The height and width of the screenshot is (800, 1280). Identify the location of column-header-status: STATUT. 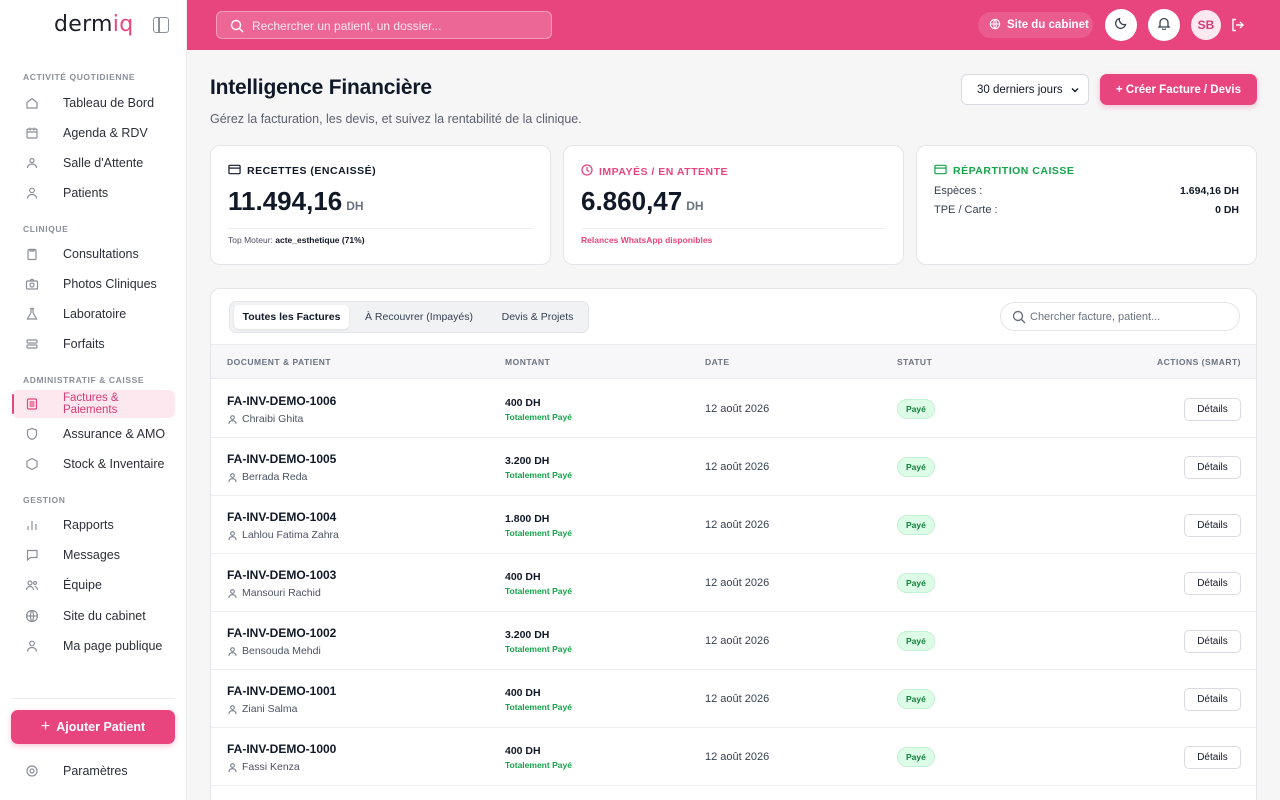
(915, 362).